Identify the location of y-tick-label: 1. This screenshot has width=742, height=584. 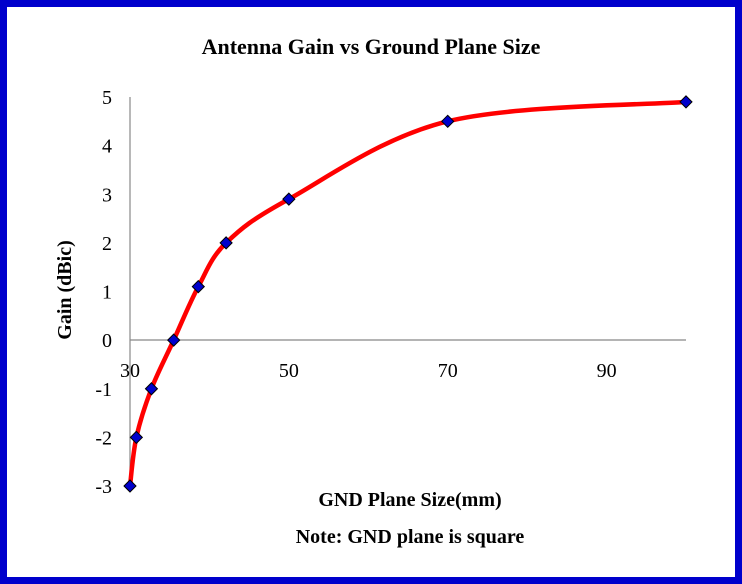
(107, 293).